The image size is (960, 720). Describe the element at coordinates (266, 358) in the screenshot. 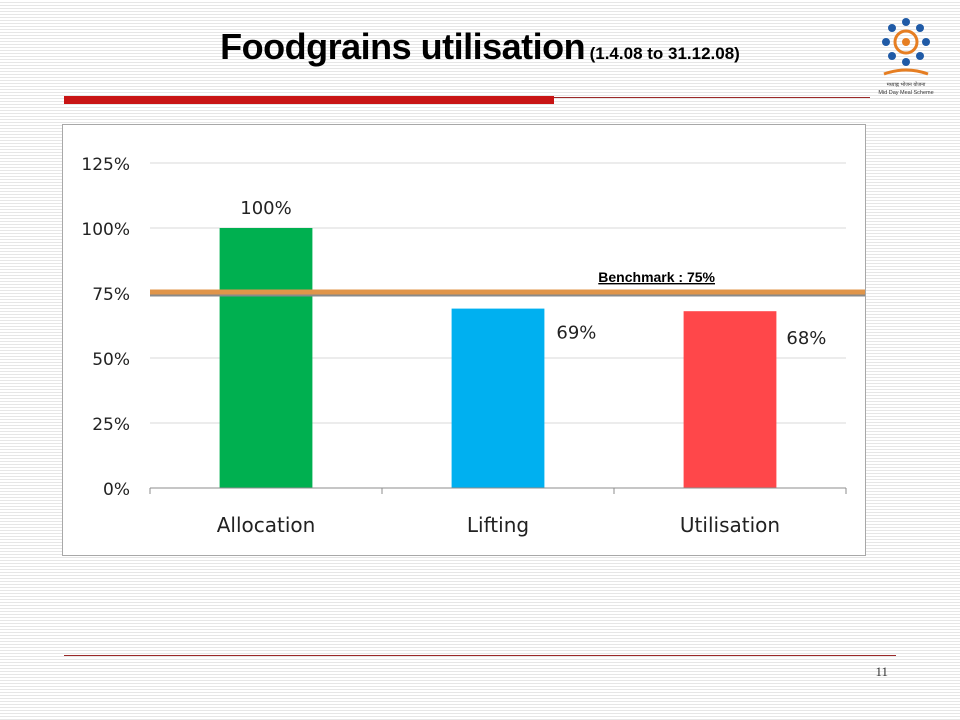

I see `bar-allocation` at that location.